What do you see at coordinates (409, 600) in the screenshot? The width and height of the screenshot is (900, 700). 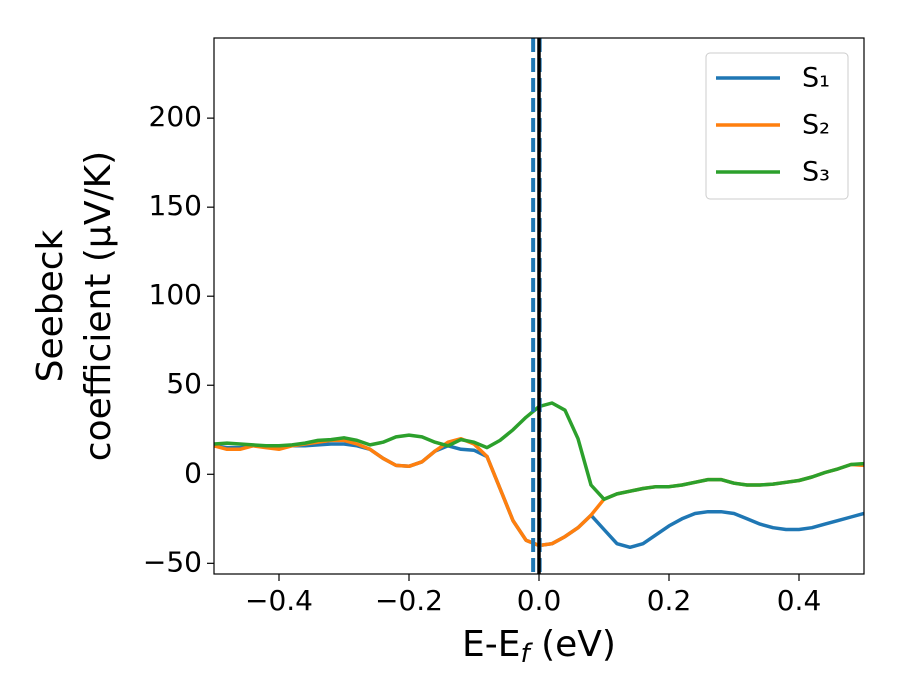 I see `x-tick-label: −0.2` at bounding box center [409, 600].